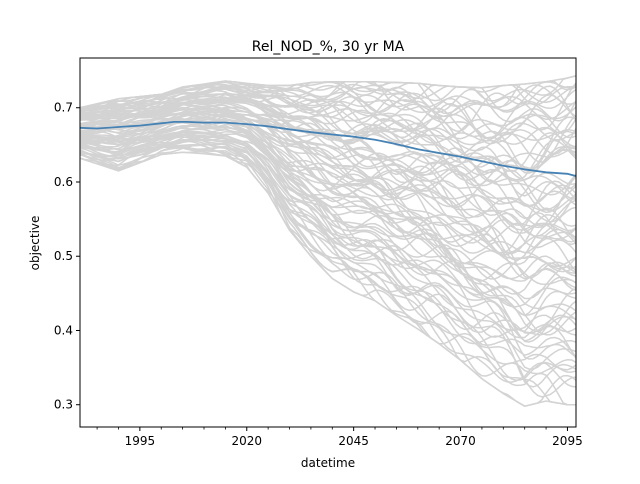  I want to click on chart-title: Rel_NOD_%, 30 yr MA, so click(328, 47).